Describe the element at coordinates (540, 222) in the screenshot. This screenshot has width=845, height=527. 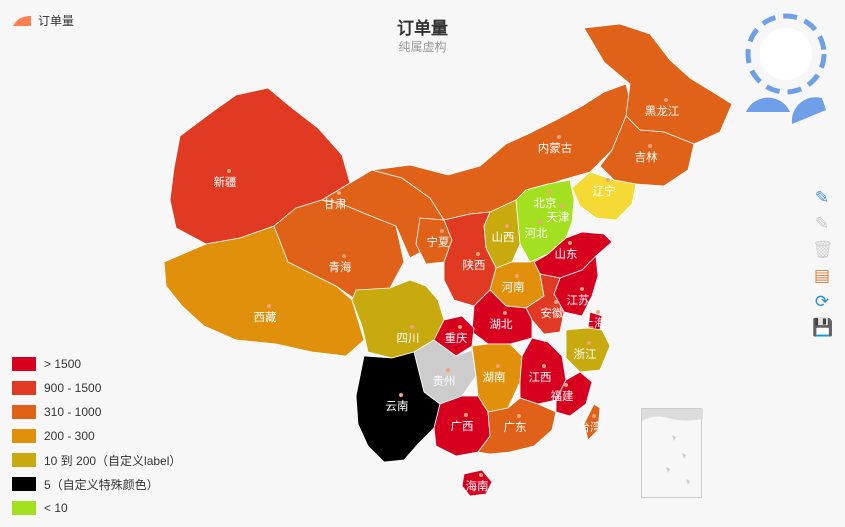
I see `province-marker-hebei` at that location.